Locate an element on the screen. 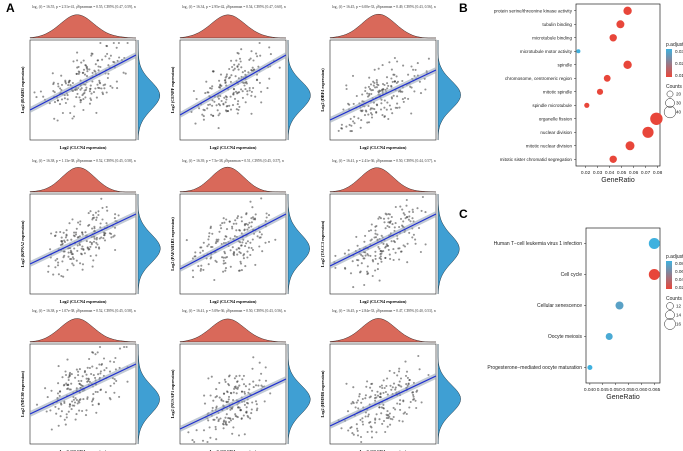 Image resolution: width=683 pixels, height=451 pixels. size-legend-label: 40 is located at coordinates (679, 112).